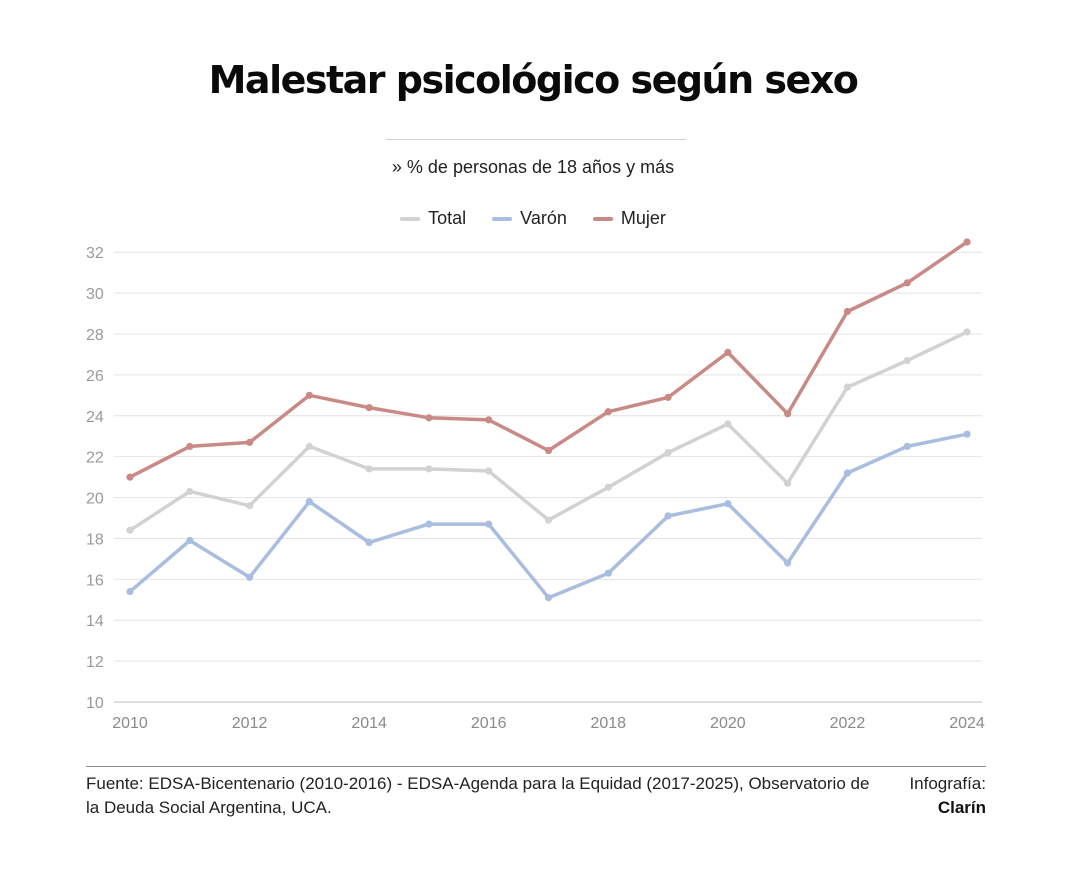  I want to click on data-point-varon-2011, so click(190, 540).